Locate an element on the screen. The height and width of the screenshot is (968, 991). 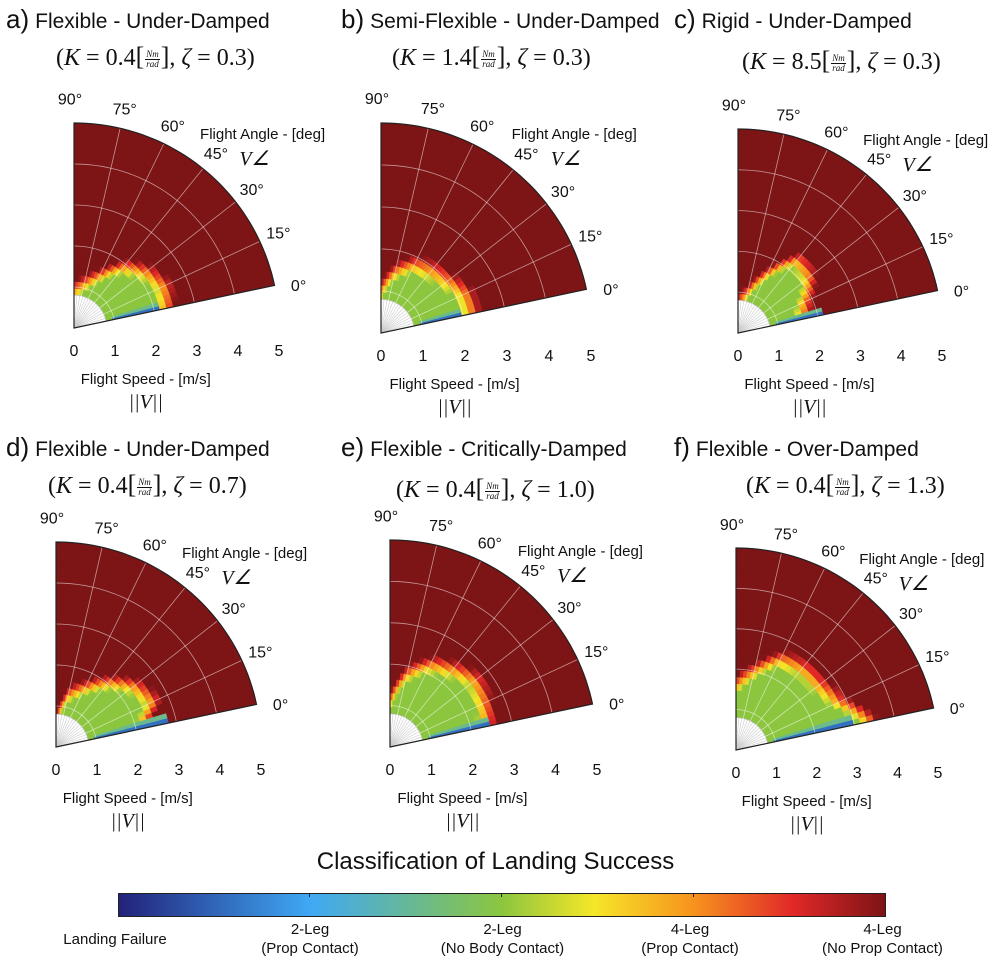
panel-params: (K = 1.4[Nm rad], ζ = 0.3) is located at coordinates (491, 56).